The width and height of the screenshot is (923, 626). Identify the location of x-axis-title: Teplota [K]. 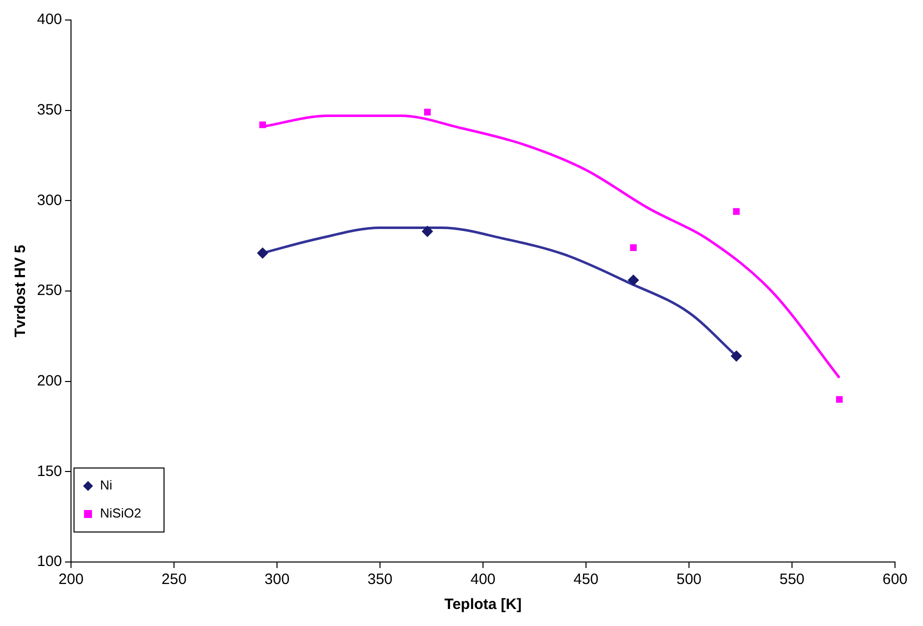
(483, 605).